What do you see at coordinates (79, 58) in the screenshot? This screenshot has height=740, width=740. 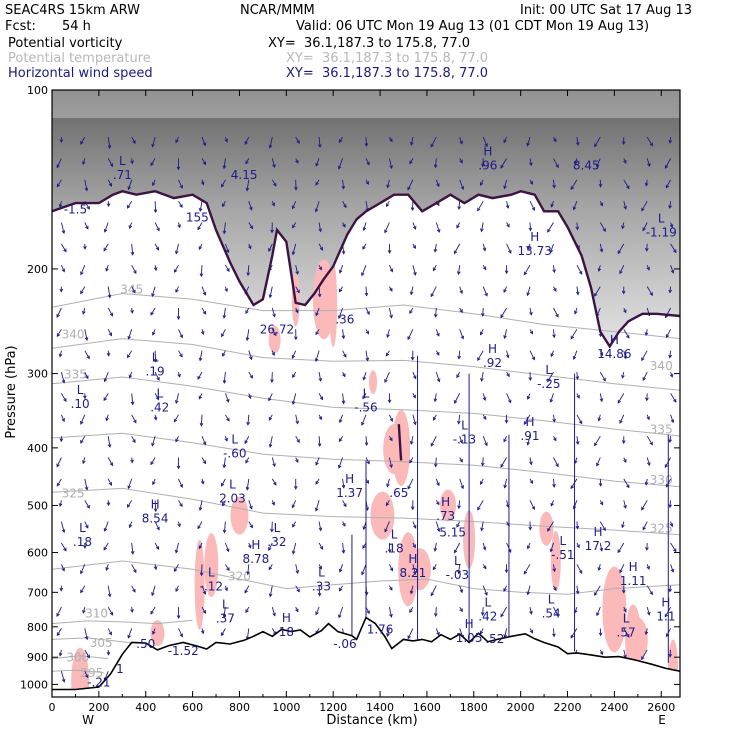 I see `field-theta-name: Potential temperature` at bounding box center [79, 58].